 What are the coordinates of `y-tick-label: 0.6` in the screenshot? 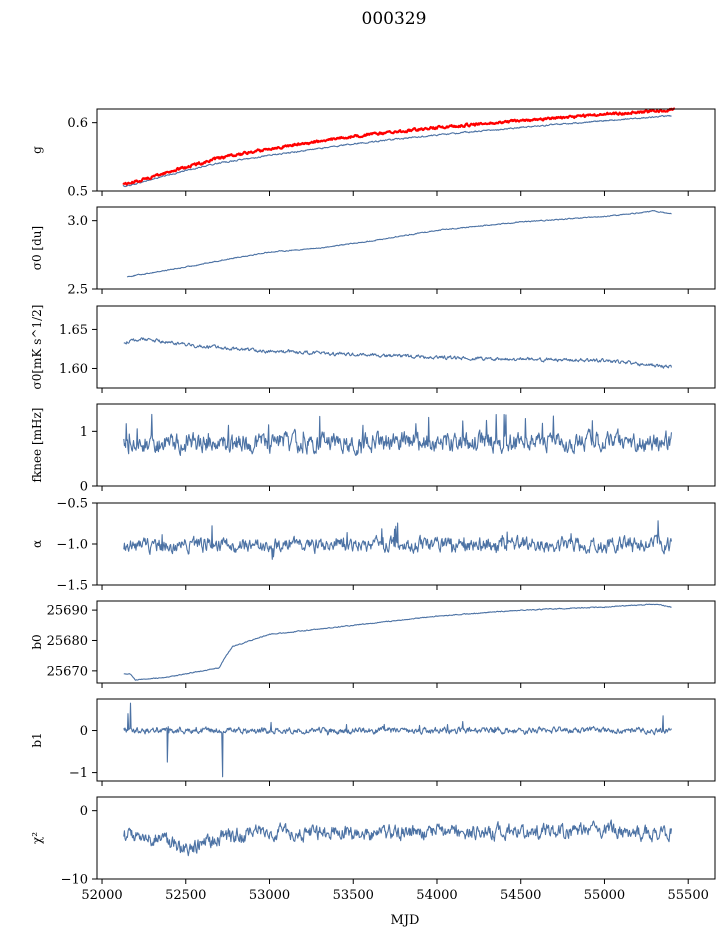 It's located at (77, 123).